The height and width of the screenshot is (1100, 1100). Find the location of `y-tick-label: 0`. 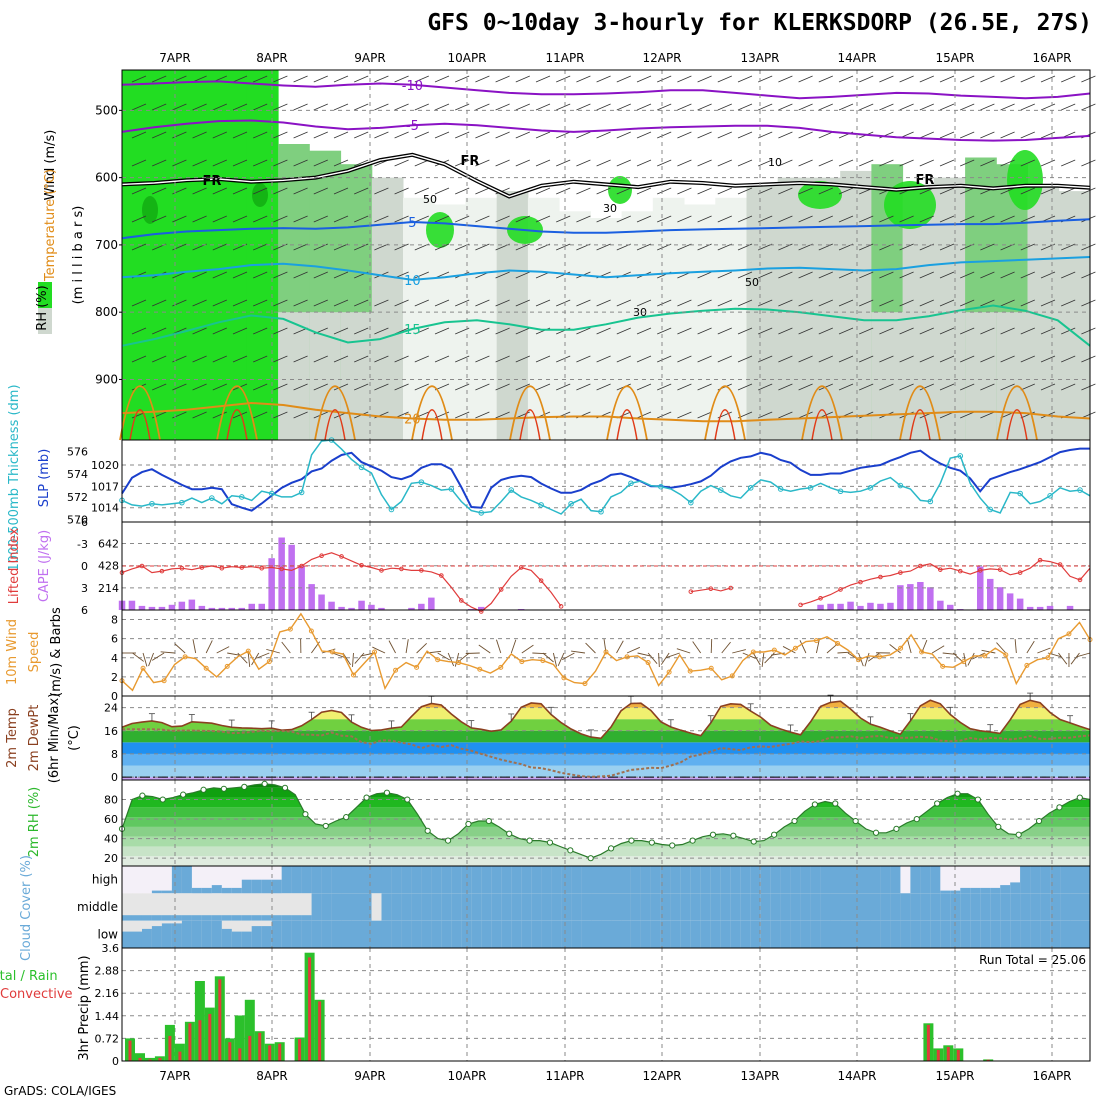

y-tick-label: 0 is located at coordinates (114, 777).